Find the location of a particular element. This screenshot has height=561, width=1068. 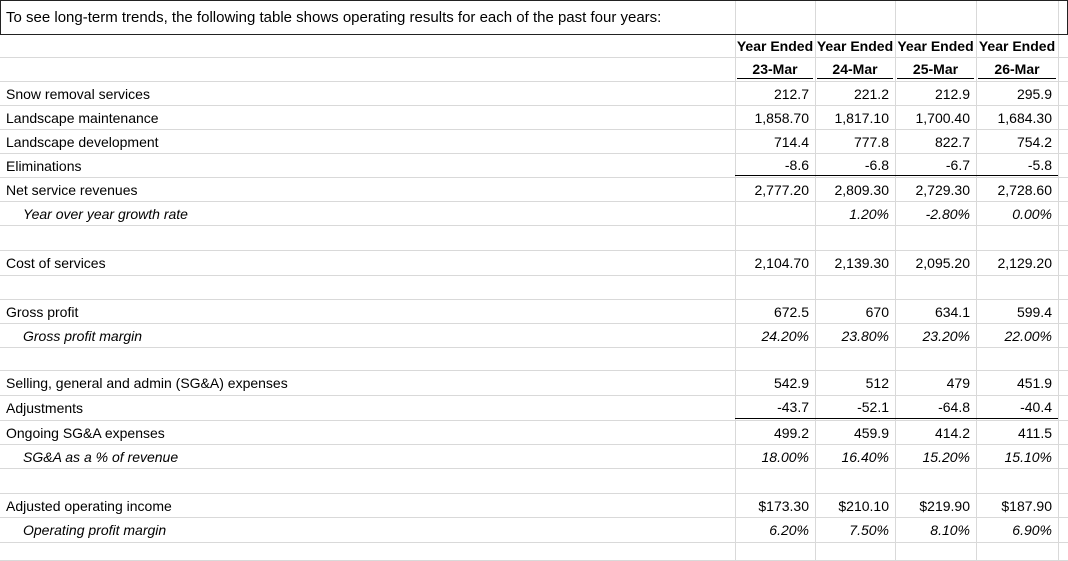

value-cell: 16.40% is located at coordinates (865, 456).